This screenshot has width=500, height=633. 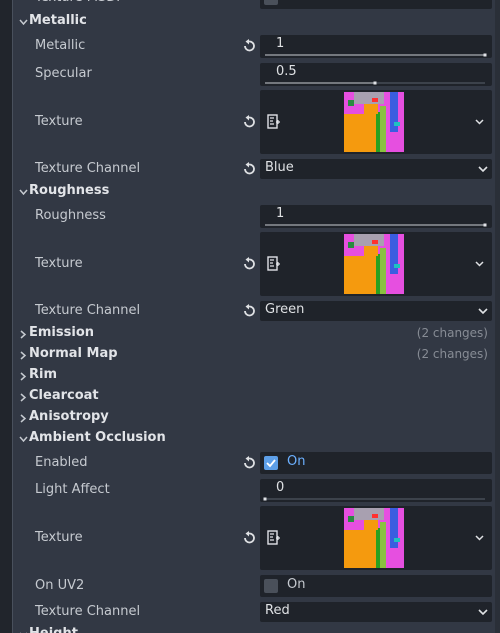 What do you see at coordinates (43, 374) in the screenshot?
I see `section-title: Rim` at bounding box center [43, 374].